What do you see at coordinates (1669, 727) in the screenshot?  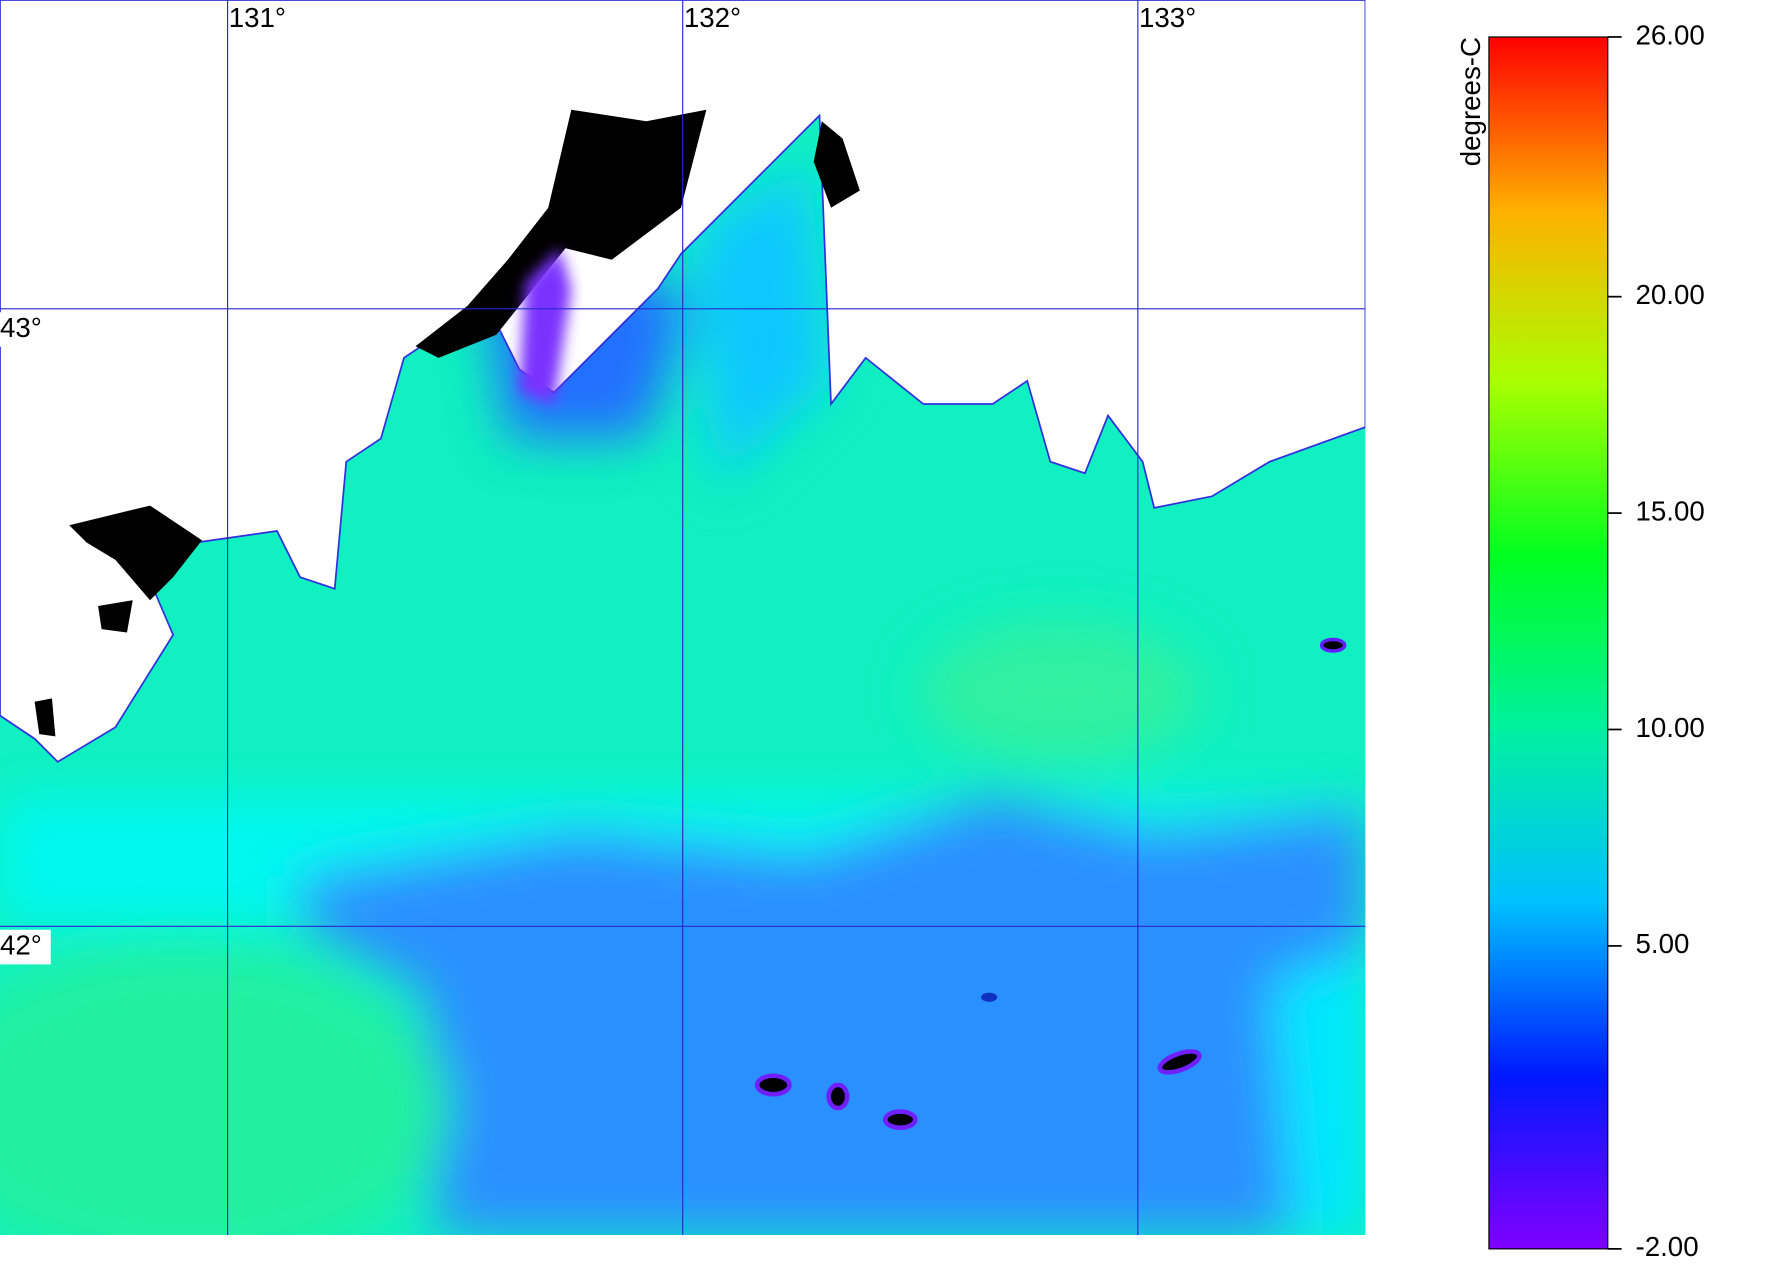 I see `colorbar-tick-label: 10.00` at bounding box center [1669, 727].